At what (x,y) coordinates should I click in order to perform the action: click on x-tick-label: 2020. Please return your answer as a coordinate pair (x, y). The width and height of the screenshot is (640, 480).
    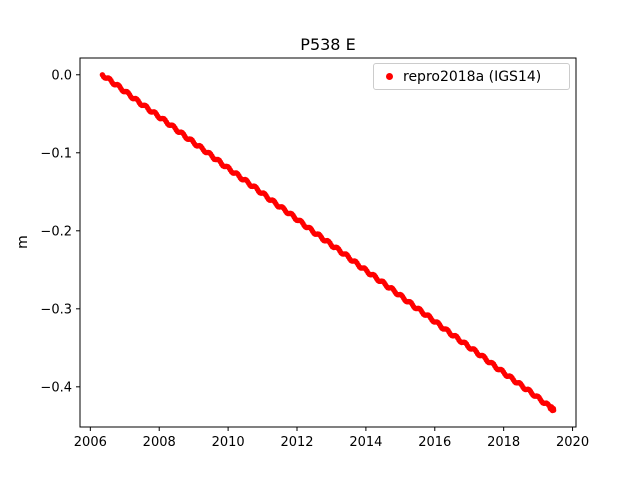
    Looking at the image, I should click on (572, 442).